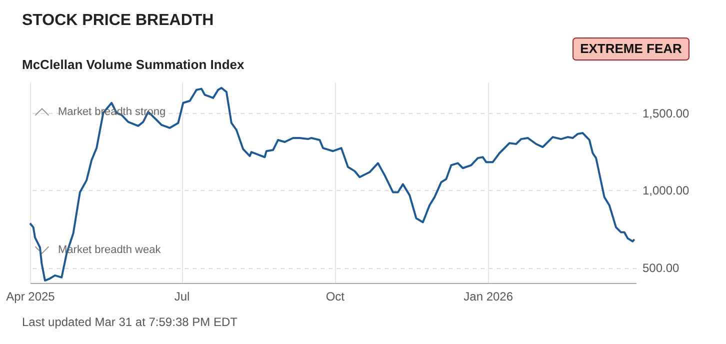  What do you see at coordinates (489, 297) in the screenshot?
I see `x-tick-label: Jan 2026` at bounding box center [489, 297].